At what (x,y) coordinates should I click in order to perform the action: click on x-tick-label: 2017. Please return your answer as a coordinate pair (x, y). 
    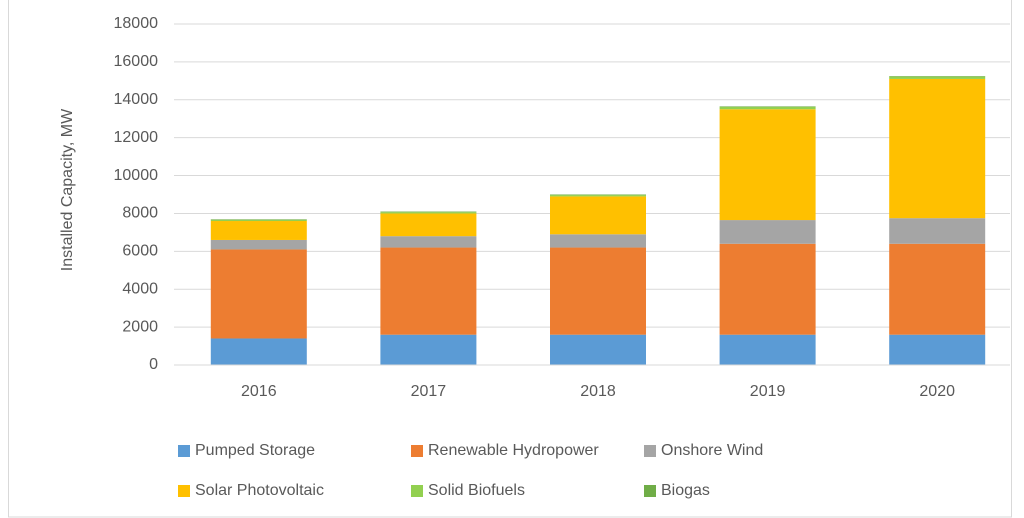
    Looking at the image, I should click on (429, 391).